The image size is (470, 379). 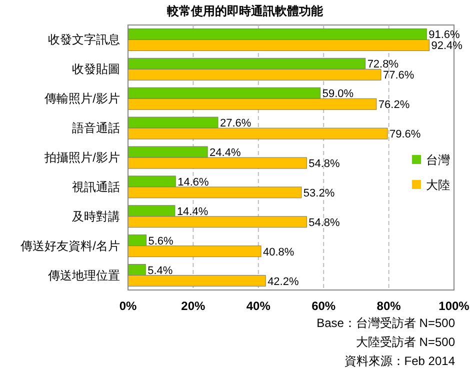 I want to click on x-tick-label: 20%, so click(x=193, y=306).